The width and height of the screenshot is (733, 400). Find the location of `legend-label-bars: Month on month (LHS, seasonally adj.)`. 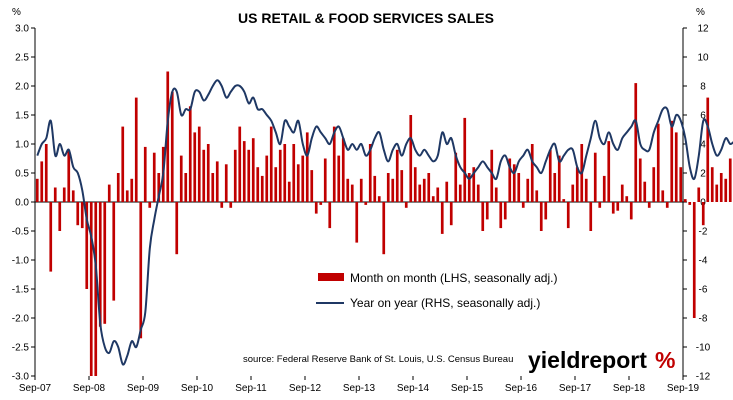

legend-label-bars: Month on month (LHS, seasonally adj.) is located at coordinates (453, 278).